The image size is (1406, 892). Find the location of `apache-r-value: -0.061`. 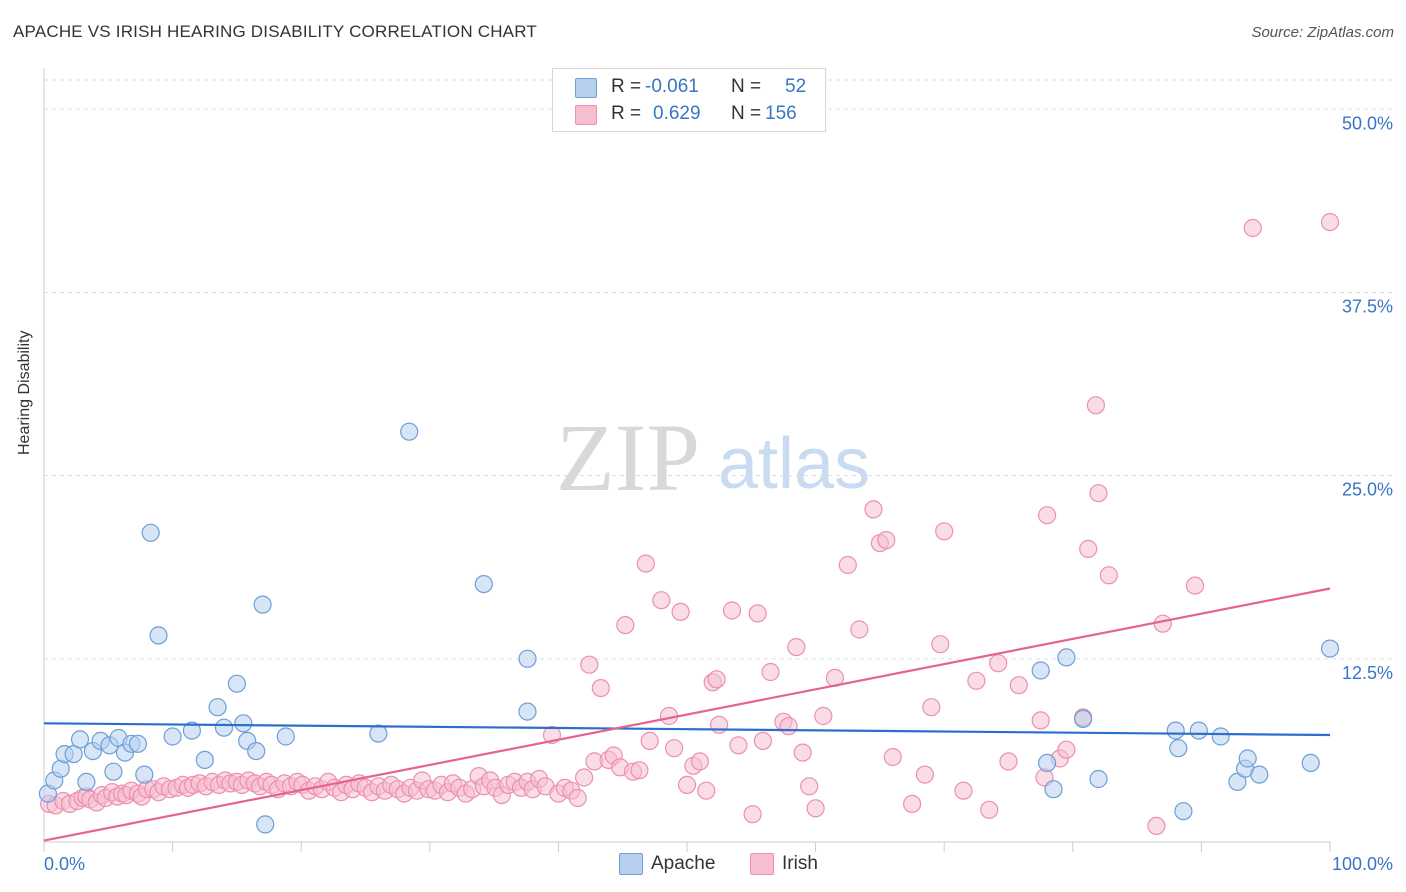

apache-r-value: -0.061 is located at coordinates (672, 86).